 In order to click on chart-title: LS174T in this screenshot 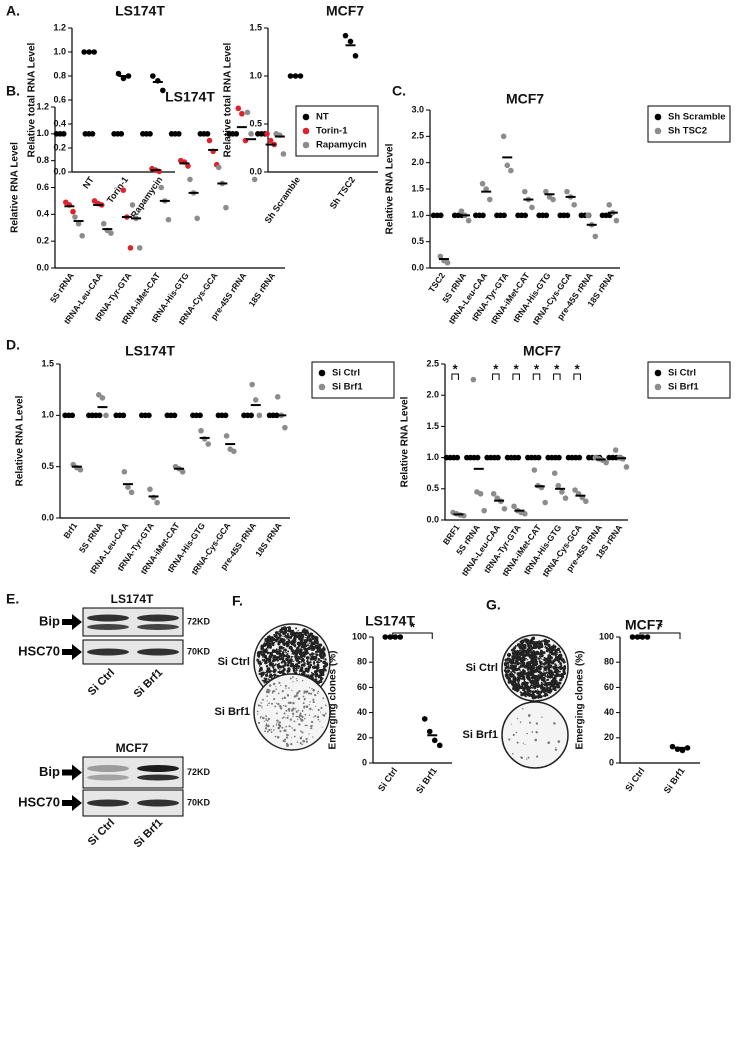, I will do `click(150, 351)`.